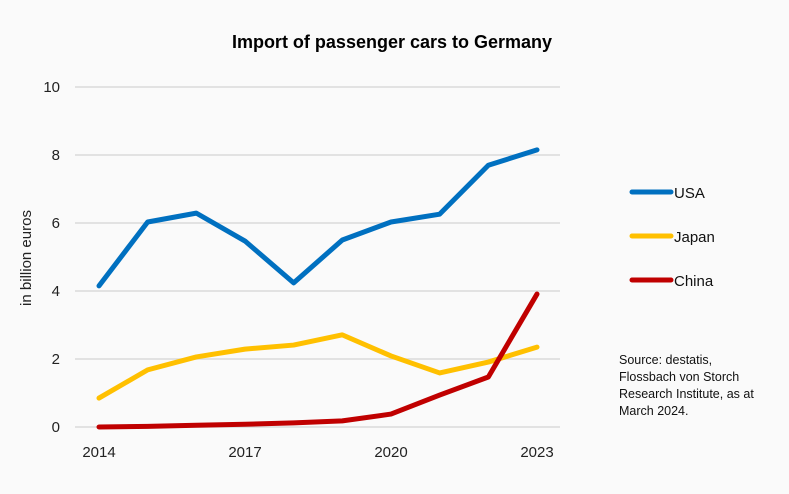  Describe the element at coordinates (56, 155) in the screenshot. I see `y-tick-label: 8` at that location.